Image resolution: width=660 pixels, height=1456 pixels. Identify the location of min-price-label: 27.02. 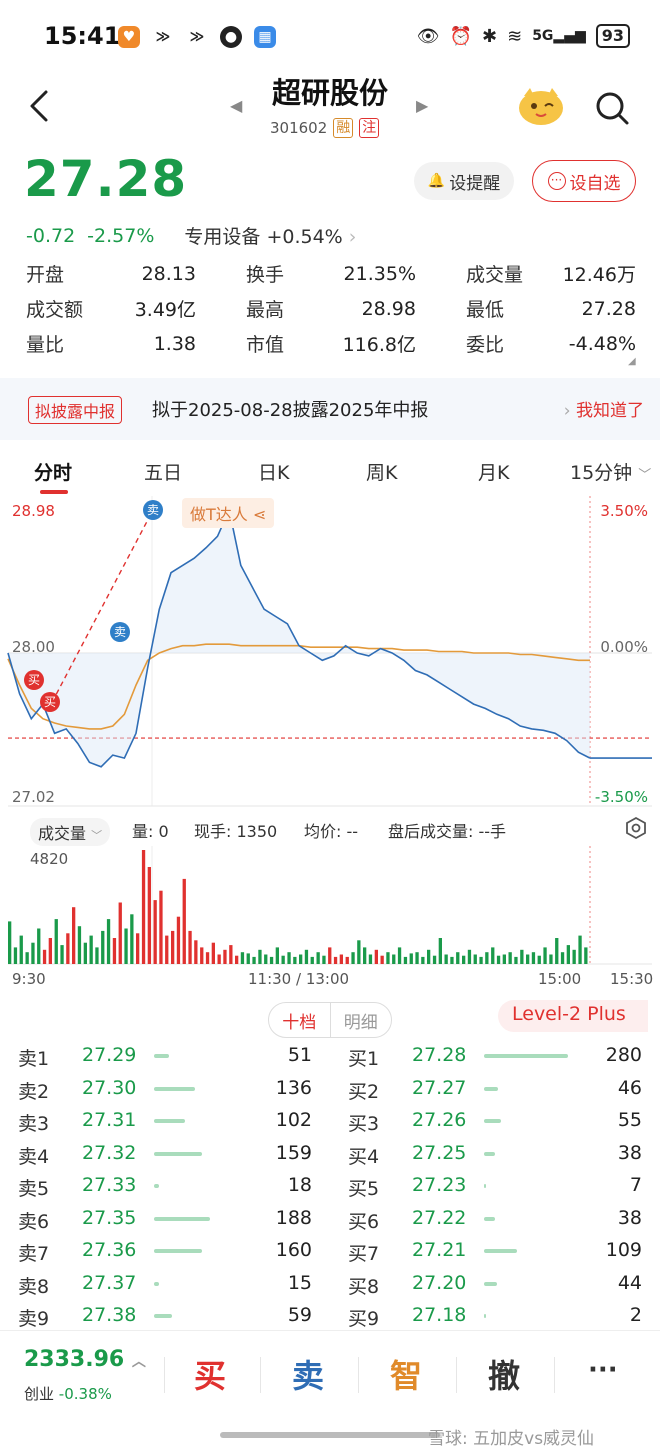
(33, 797).